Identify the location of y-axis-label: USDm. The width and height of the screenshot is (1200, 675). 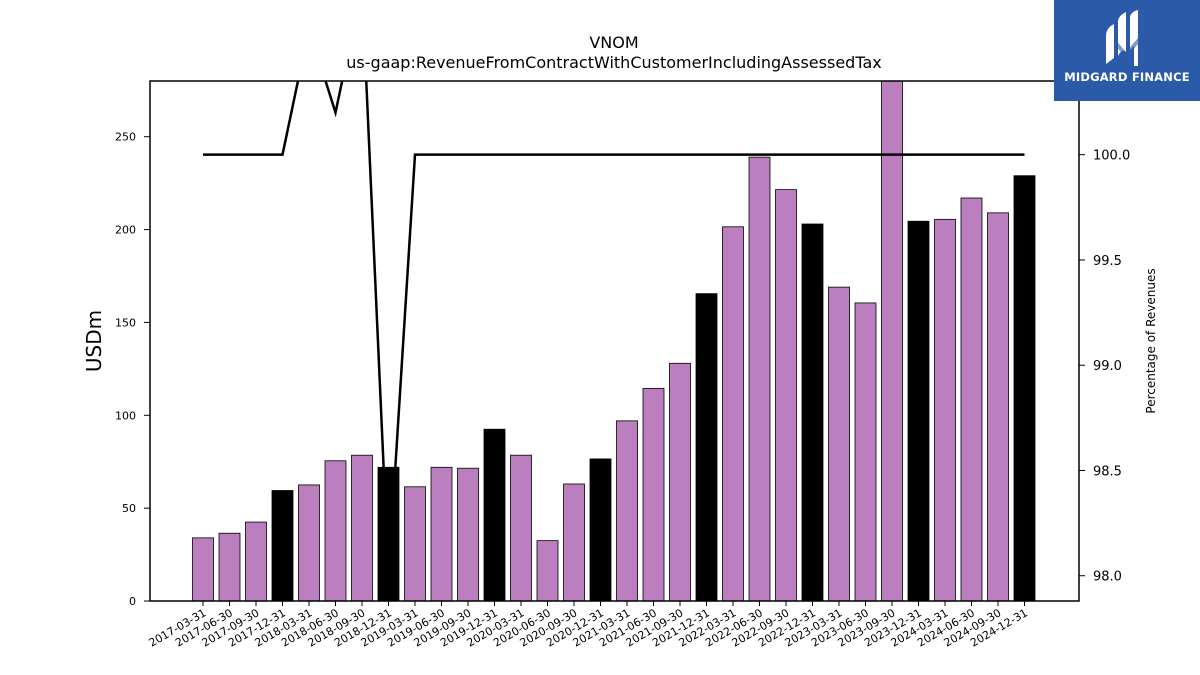
(94, 341).